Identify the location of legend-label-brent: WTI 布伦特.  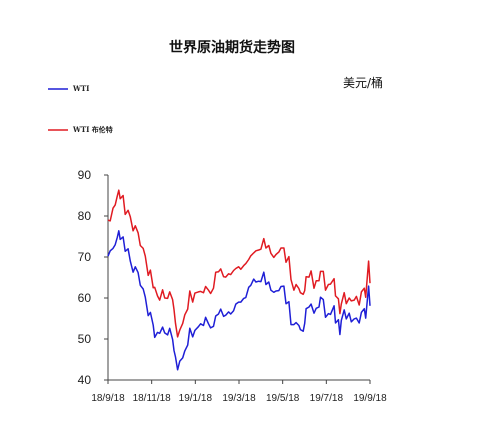
(92, 129).